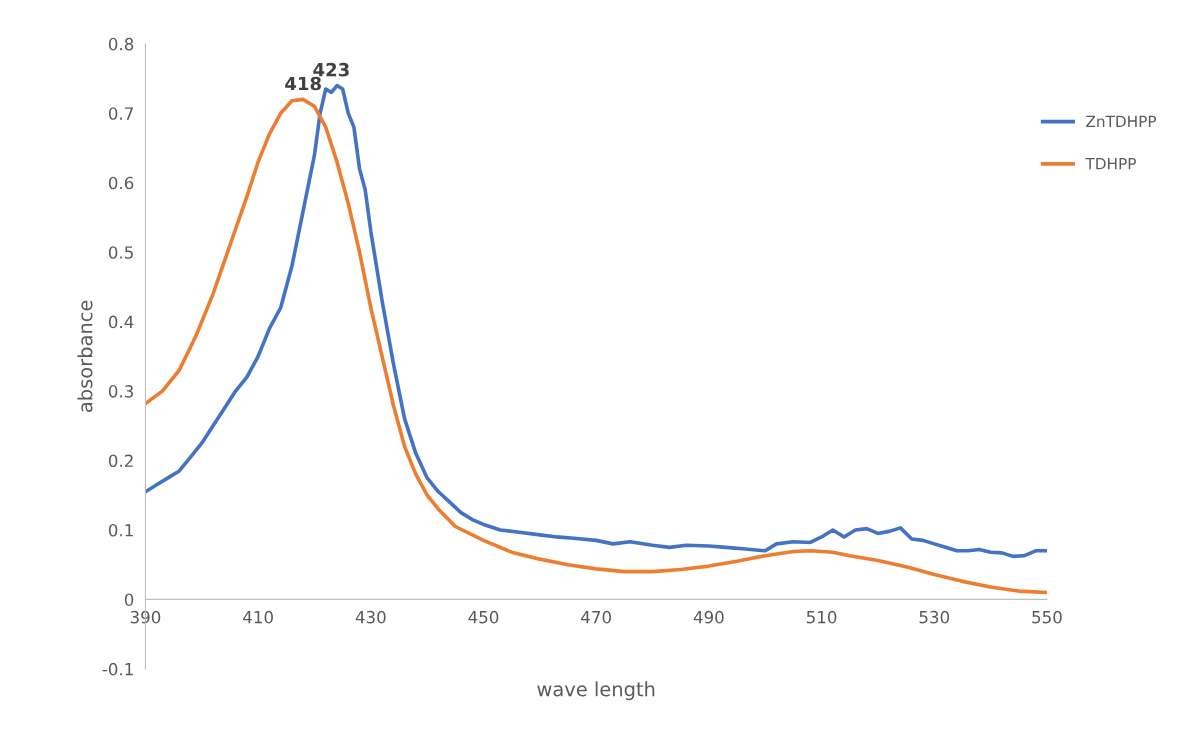  Describe the element at coordinates (120, 530) in the screenshot. I see `y-tick-label: 0.1` at that location.